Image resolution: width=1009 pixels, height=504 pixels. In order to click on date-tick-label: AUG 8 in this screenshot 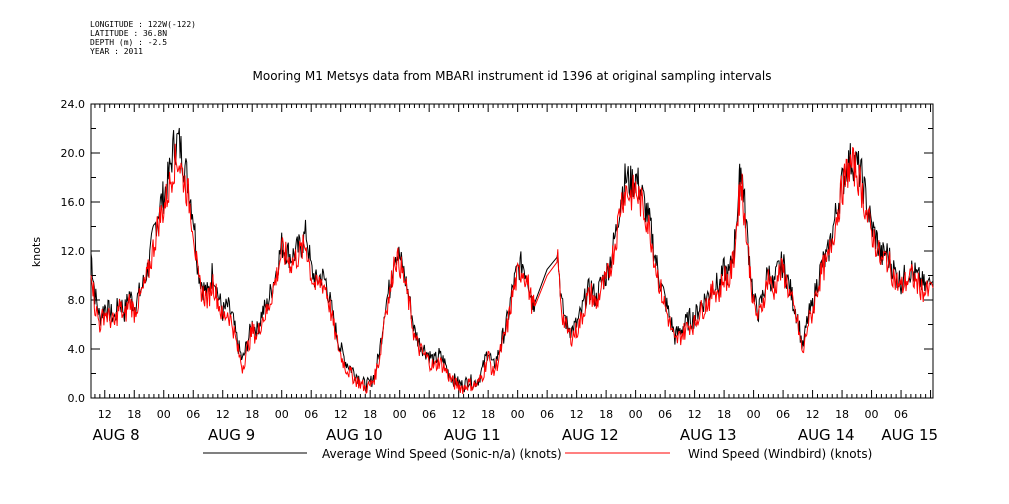, I will do `click(115, 435)`.